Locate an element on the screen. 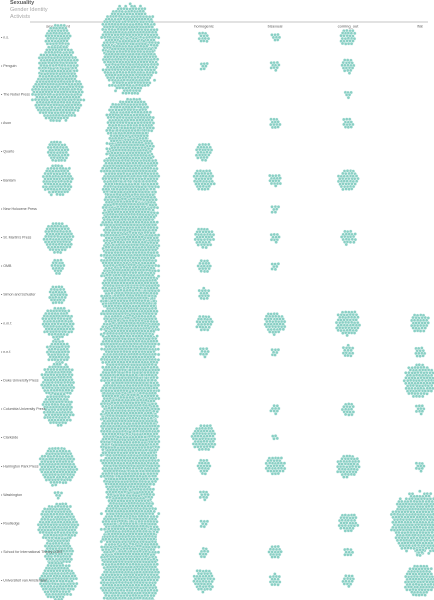 Image resolution: width=434 pixels, height=600 pixels. nav-item-gender-identity: Gender Identity is located at coordinates (29, 10).